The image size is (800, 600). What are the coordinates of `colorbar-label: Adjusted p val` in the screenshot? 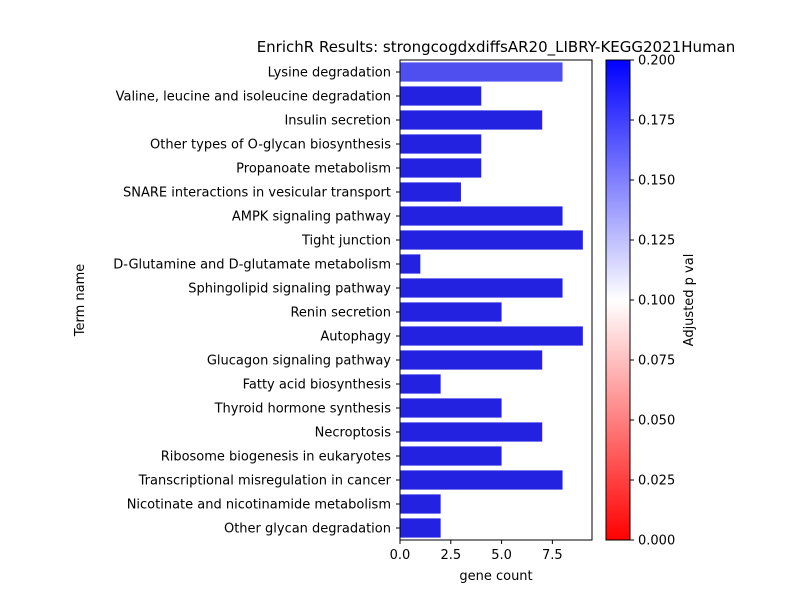 It's located at (689, 300).